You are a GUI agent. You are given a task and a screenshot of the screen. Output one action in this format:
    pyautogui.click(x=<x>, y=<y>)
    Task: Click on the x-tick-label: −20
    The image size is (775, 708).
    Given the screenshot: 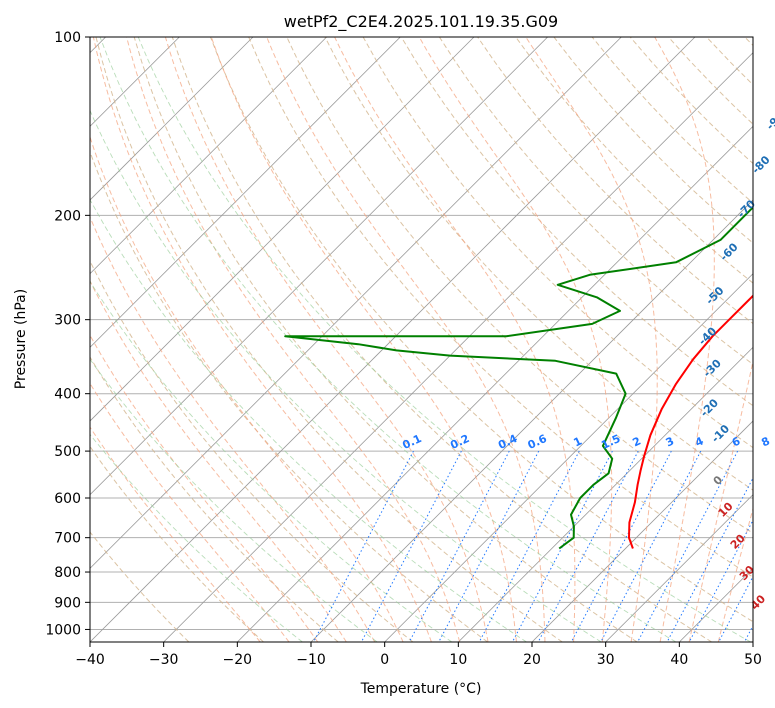 What is the action you would take?
    pyautogui.click(x=238, y=660)
    